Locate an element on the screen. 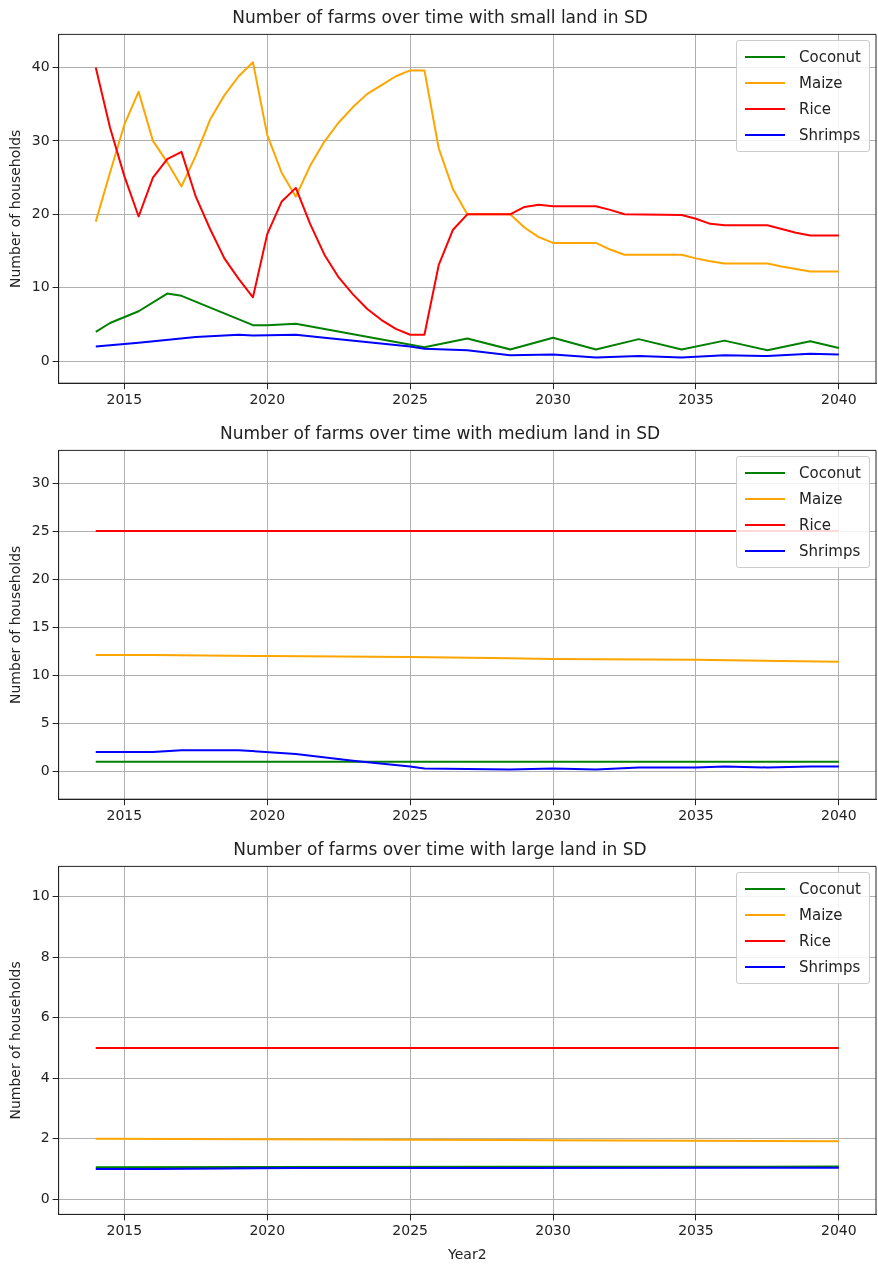 Image resolution: width=878 pixels, height=1272 pixels. y-tick-label: 6 is located at coordinates (45, 1016).